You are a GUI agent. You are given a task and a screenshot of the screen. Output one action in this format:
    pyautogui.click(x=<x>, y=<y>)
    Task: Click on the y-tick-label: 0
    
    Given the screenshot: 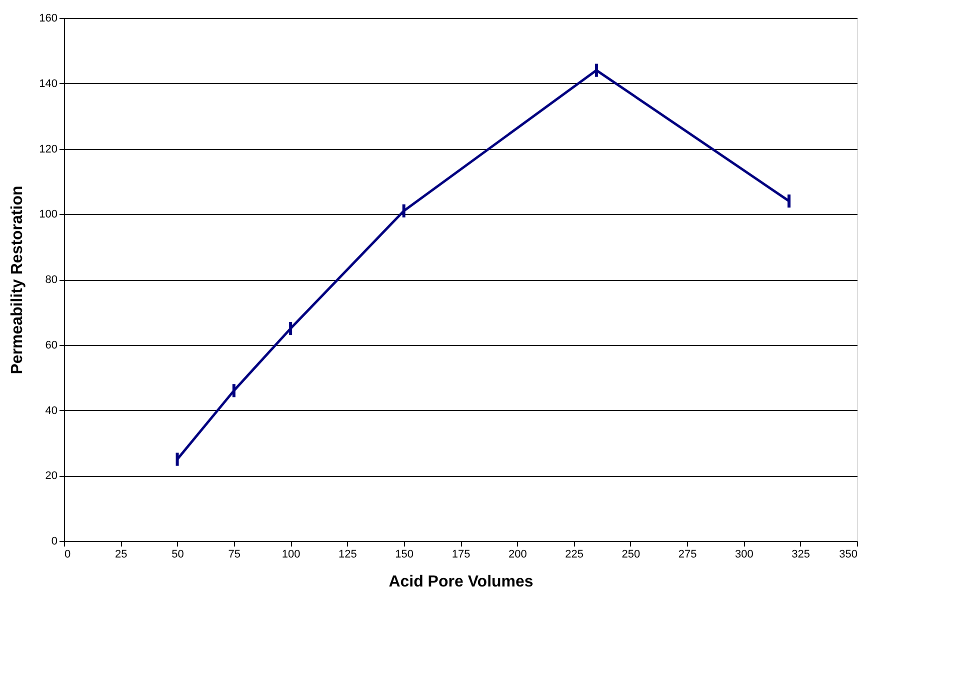 What is the action you would take?
    pyautogui.click(x=54, y=542)
    